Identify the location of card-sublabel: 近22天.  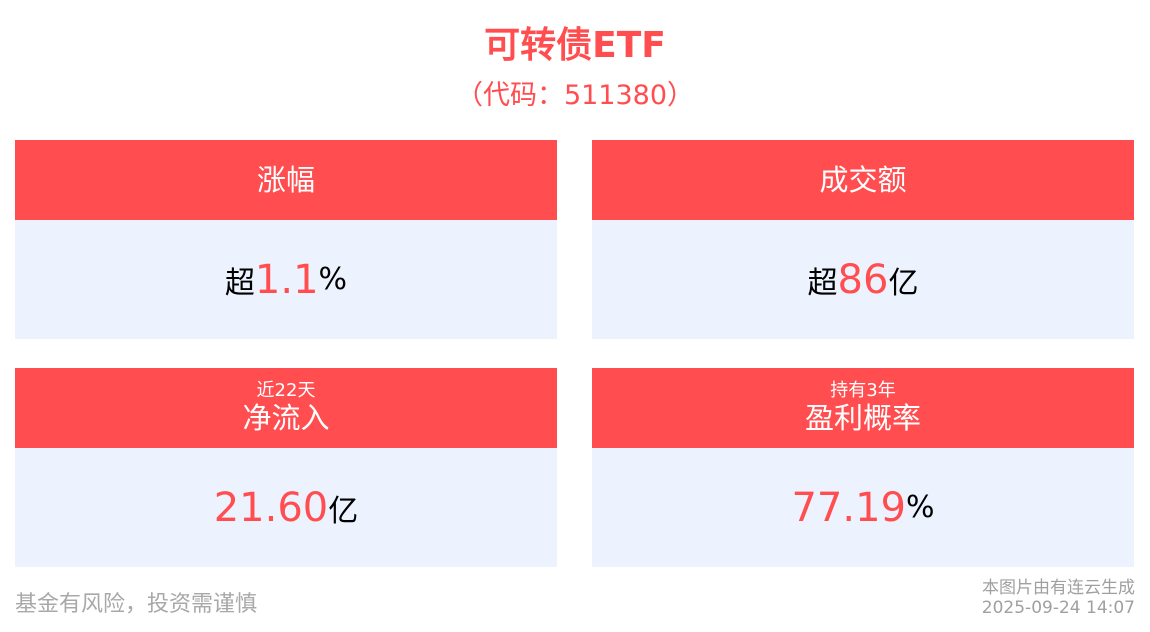
(286, 390).